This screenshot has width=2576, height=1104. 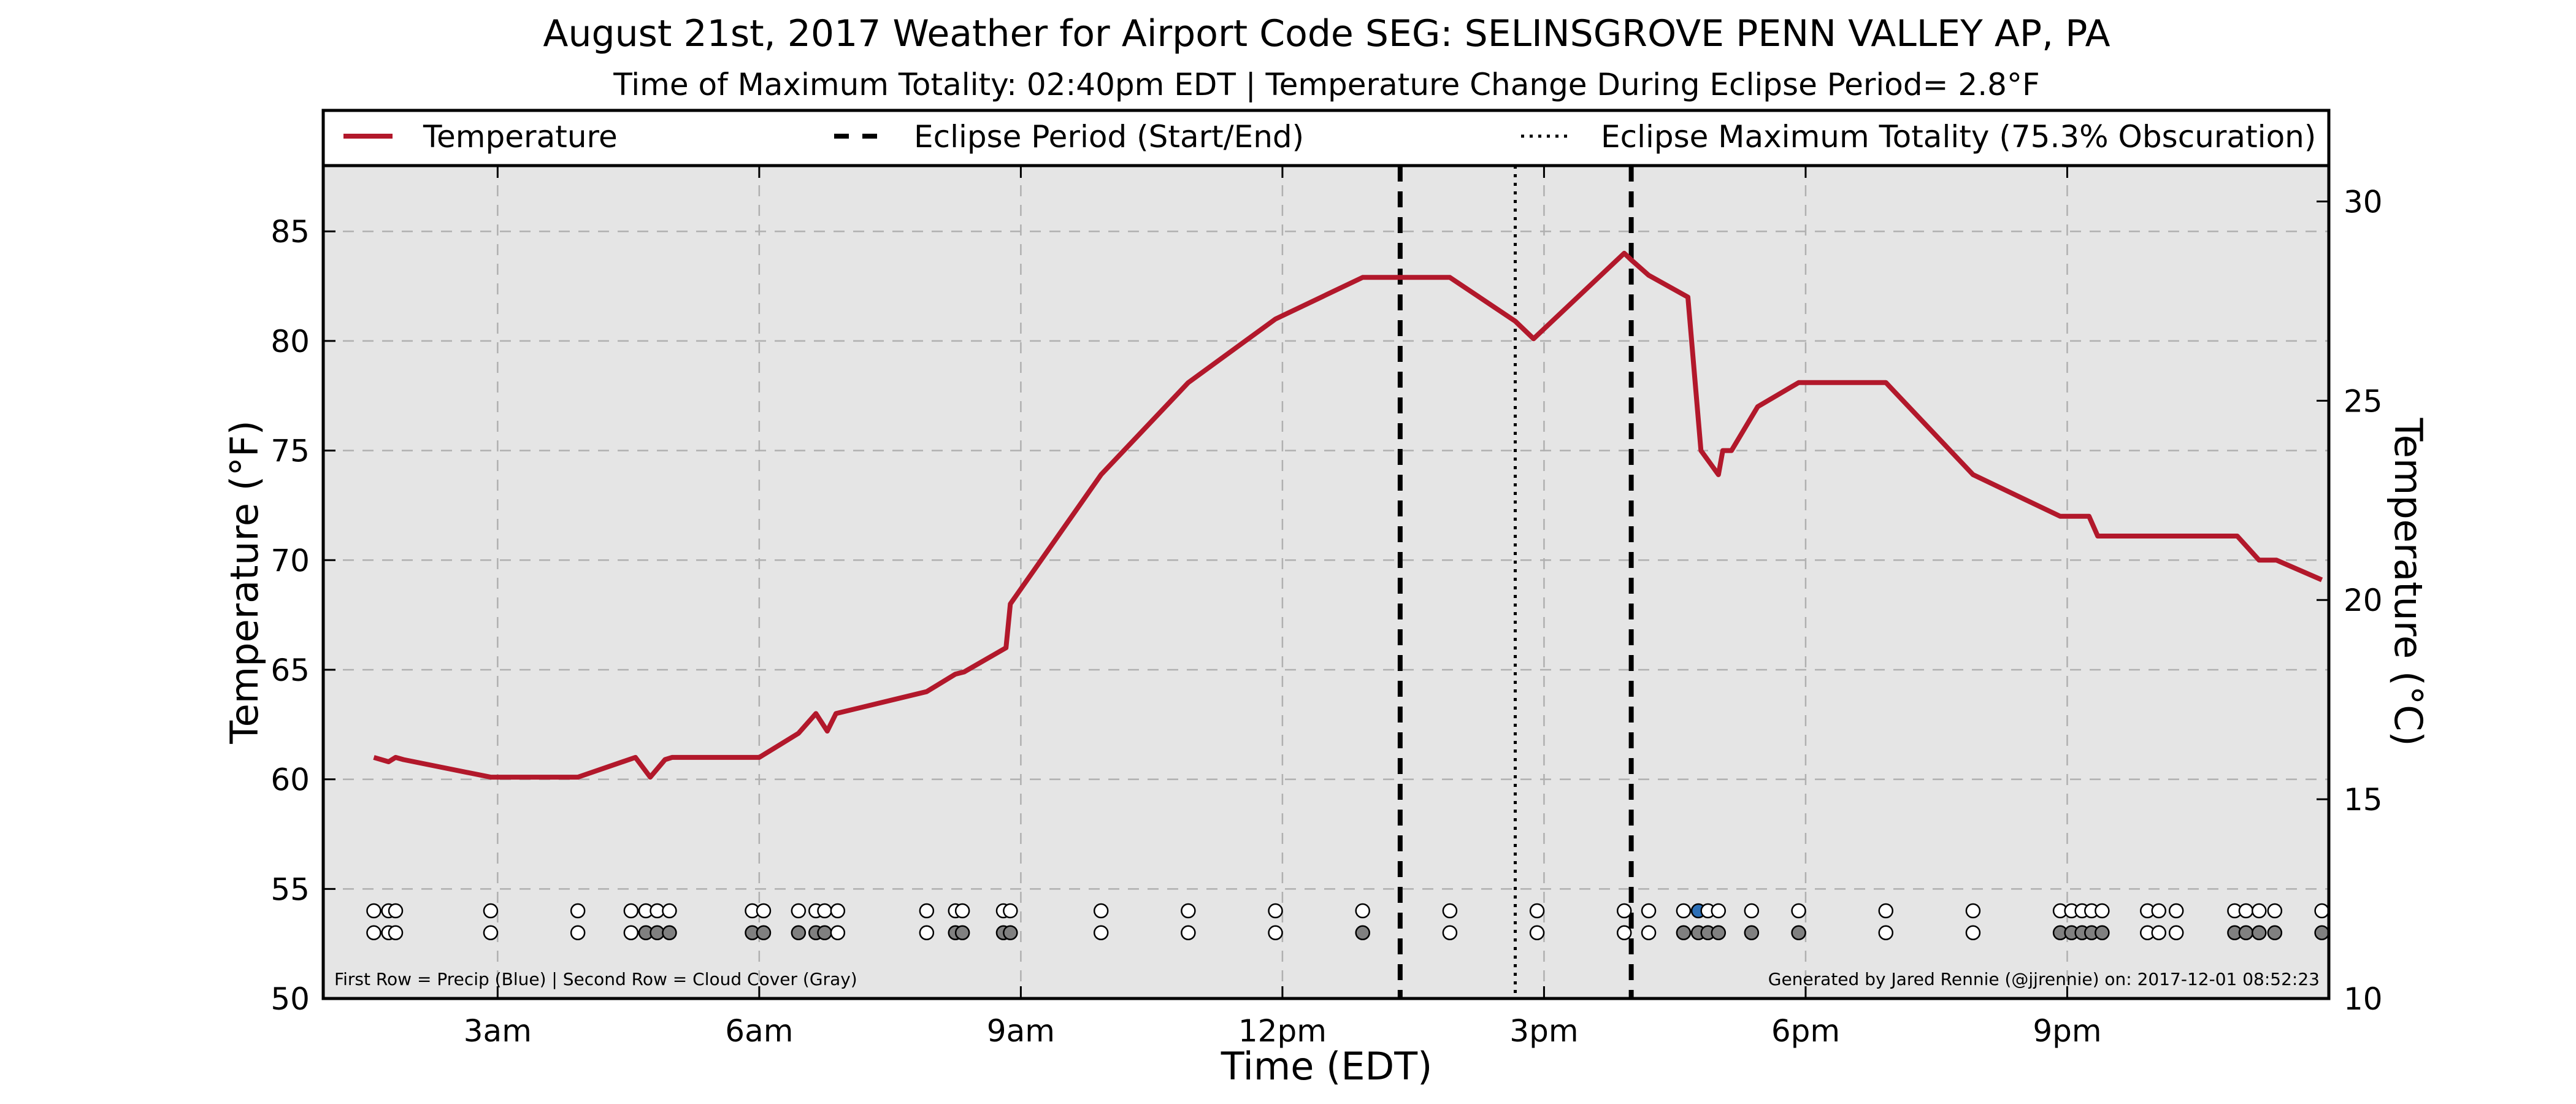 I want to click on y2-tick-label: 30, so click(x=2363, y=202).